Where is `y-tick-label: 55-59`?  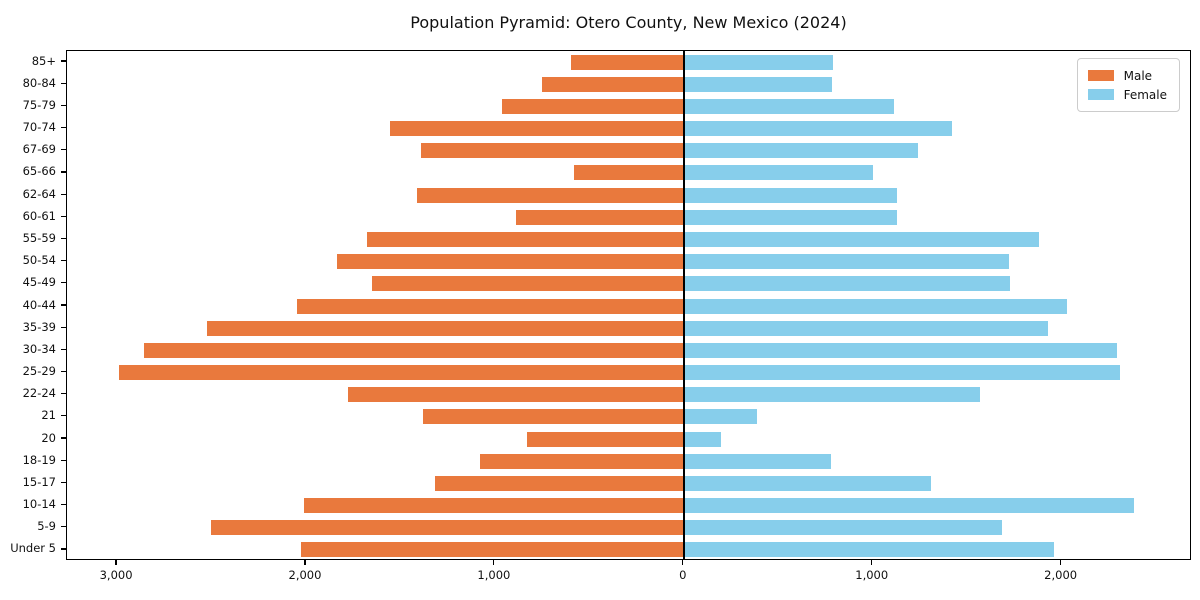 y-tick-label: 55-59 is located at coordinates (39, 237).